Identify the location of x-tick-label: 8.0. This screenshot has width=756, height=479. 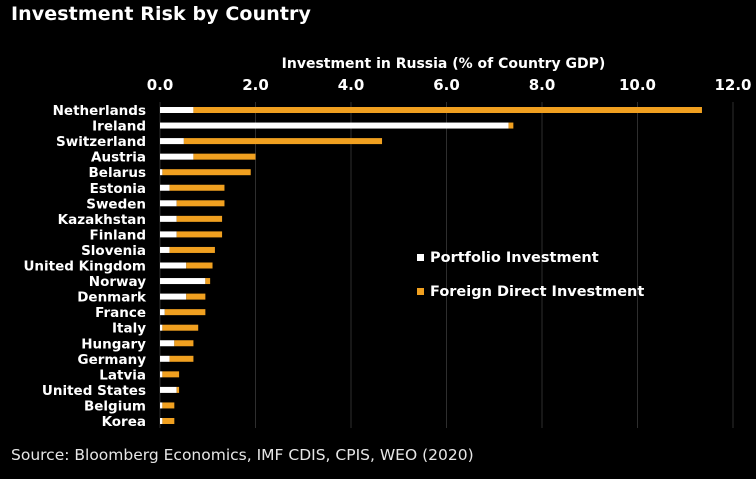
(542, 85).